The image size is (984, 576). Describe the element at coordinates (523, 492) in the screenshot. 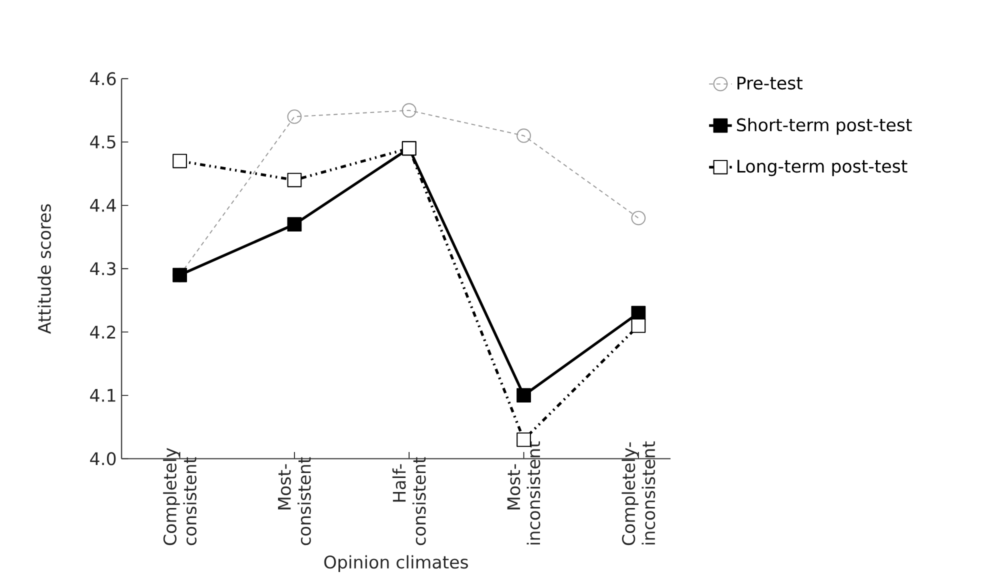

I see `x-tick-label: Most-inconsistent` at that location.